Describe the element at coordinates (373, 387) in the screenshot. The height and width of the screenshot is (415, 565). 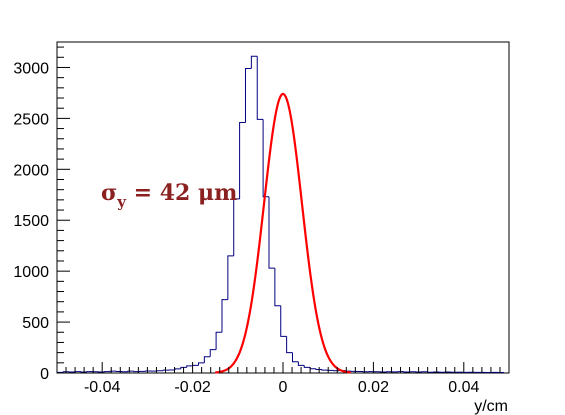
I see `x-tick-label: 0.02` at that location.